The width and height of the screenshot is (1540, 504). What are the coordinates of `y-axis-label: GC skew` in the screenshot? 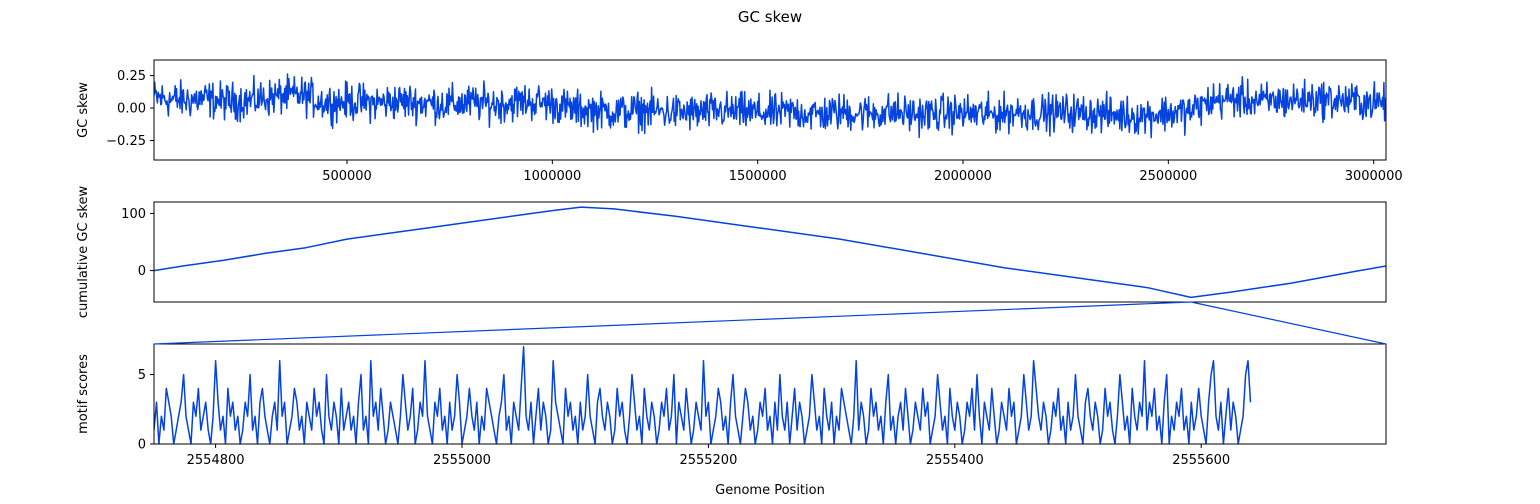 It's located at (83, 110).